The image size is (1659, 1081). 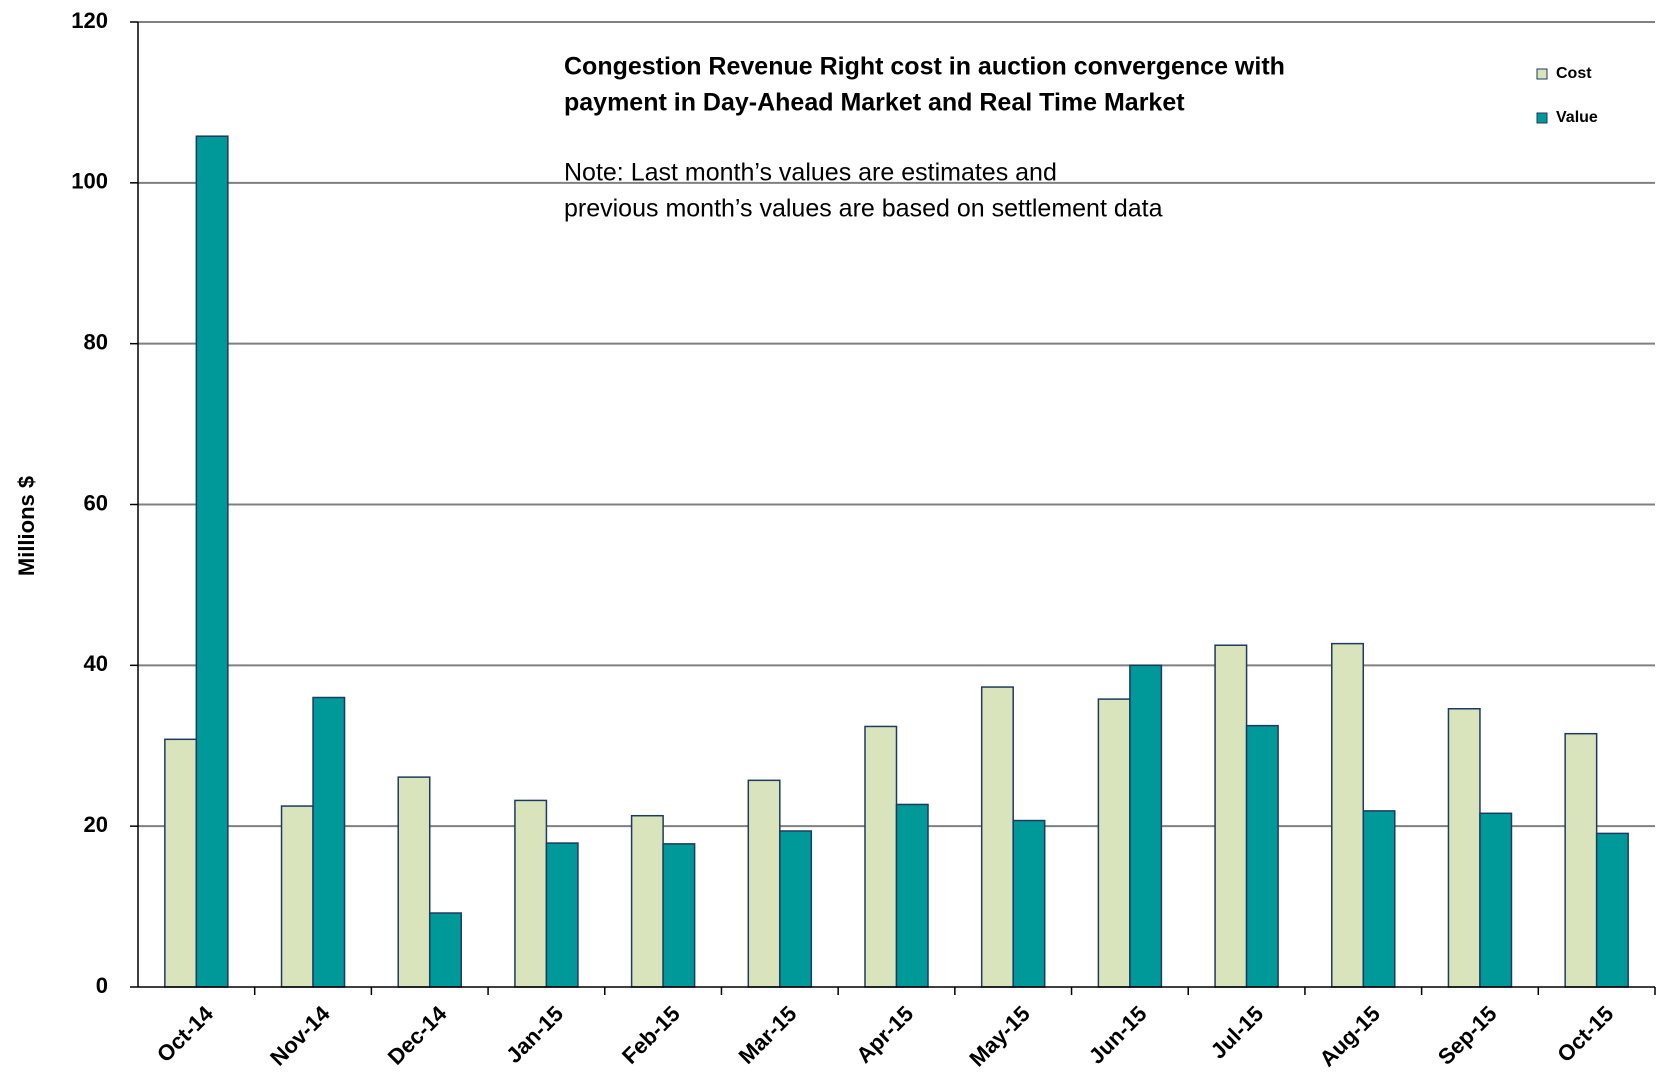 What do you see at coordinates (300, 1035) in the screenshot?
I see `x-tick-label: Nov-14` at bounding box center [300, 1035].